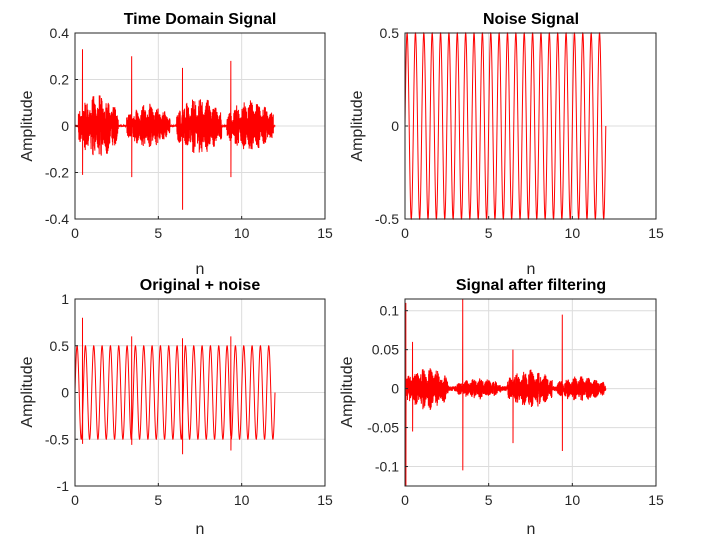 The image size is (724, 541). Describe the element at coordinates (57, 173) in the screenshot. I see `y-tick-label: -0.2` at that location.